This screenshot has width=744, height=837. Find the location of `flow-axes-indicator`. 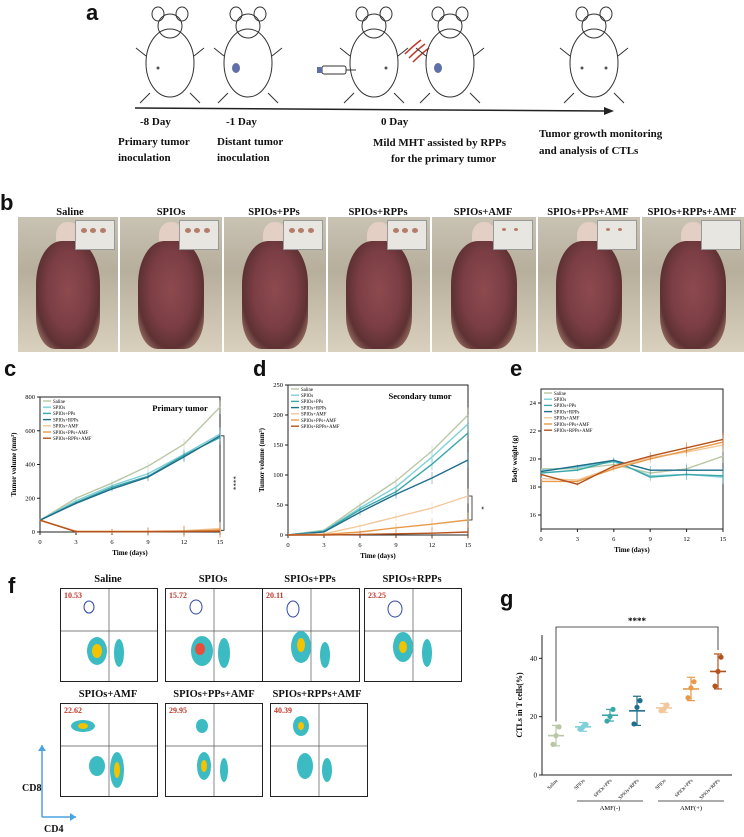

flow-axes-indicator is located at coordinates (57, 783).